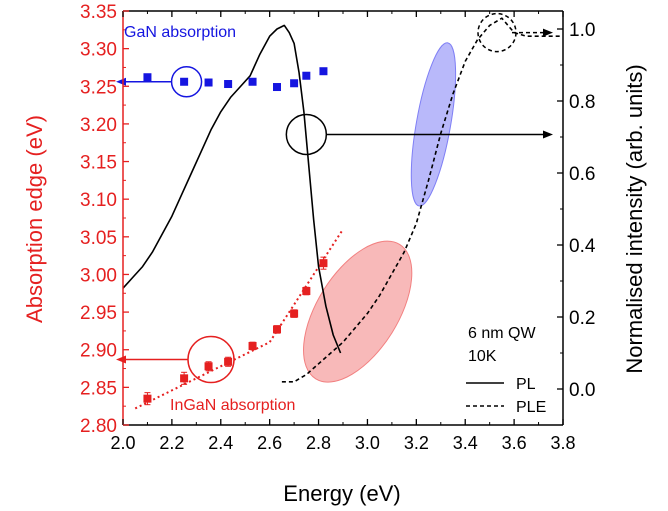 Image resolution: width=668 pixels, height=511 pixels. What do you see at coordinates (582, 318) in the screenshot?
I see `y-right-tick-label: 0.2` at bounding box center [582, 318].